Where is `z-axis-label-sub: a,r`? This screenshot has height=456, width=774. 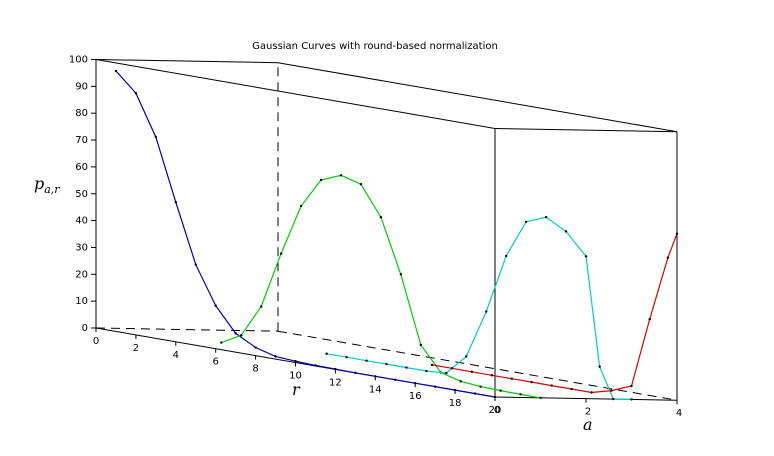
z-axis-label-sub: a,r is located at coordinates (52, 189).